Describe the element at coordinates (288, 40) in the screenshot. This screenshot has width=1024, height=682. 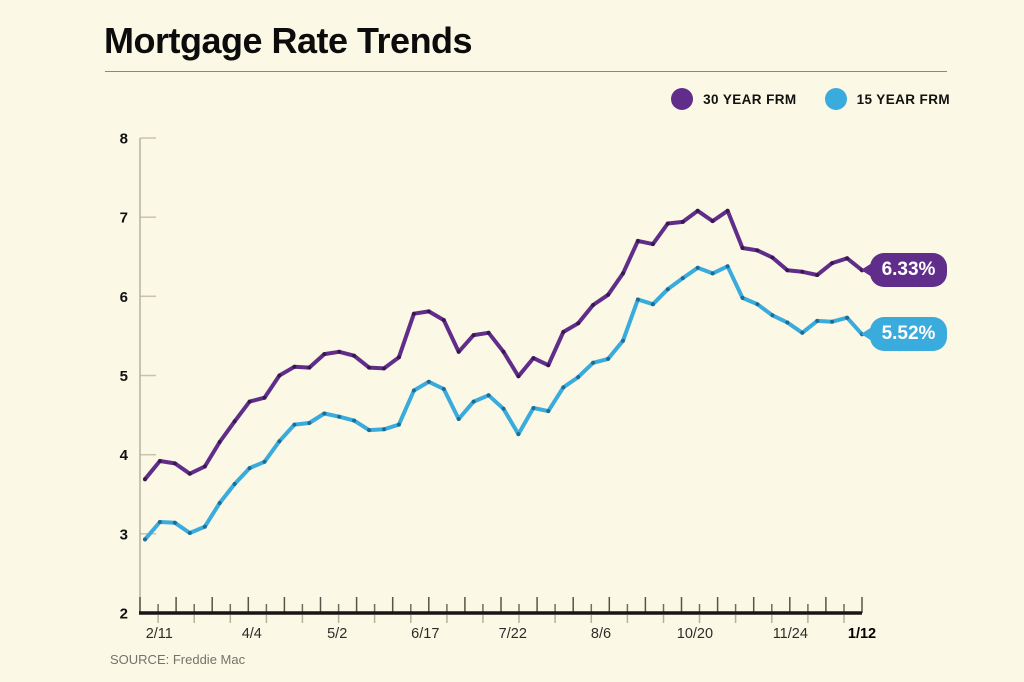
I see `page-title: Mortgage Rate Trends` at that location.